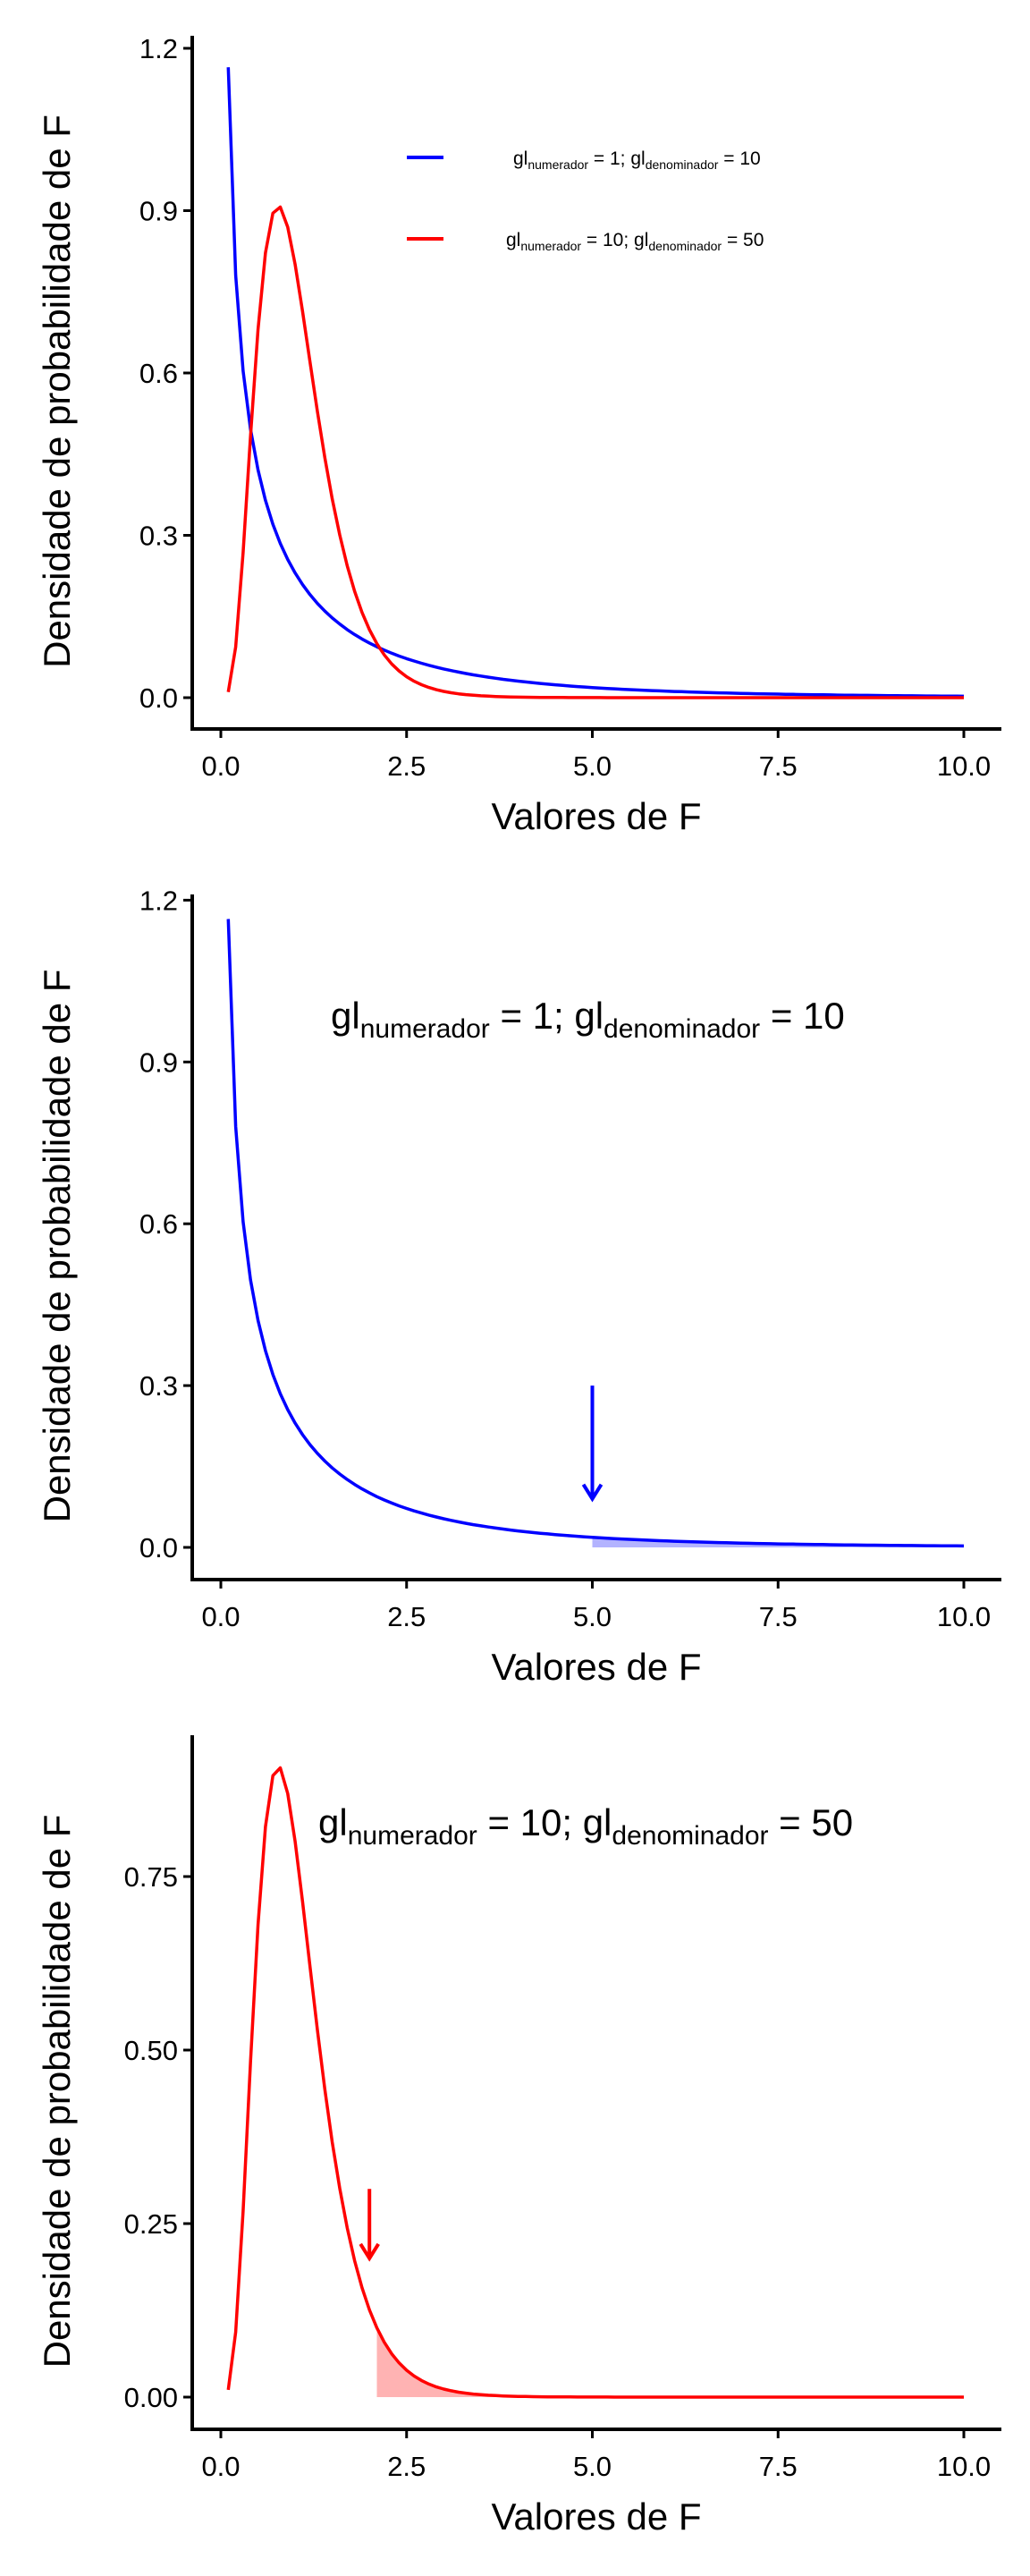 This screenshot has height=2576, width=1030. Describe the element at coordinates (614, 240) in the screenshot. I see `legend-text: = 10; gl` at that location.